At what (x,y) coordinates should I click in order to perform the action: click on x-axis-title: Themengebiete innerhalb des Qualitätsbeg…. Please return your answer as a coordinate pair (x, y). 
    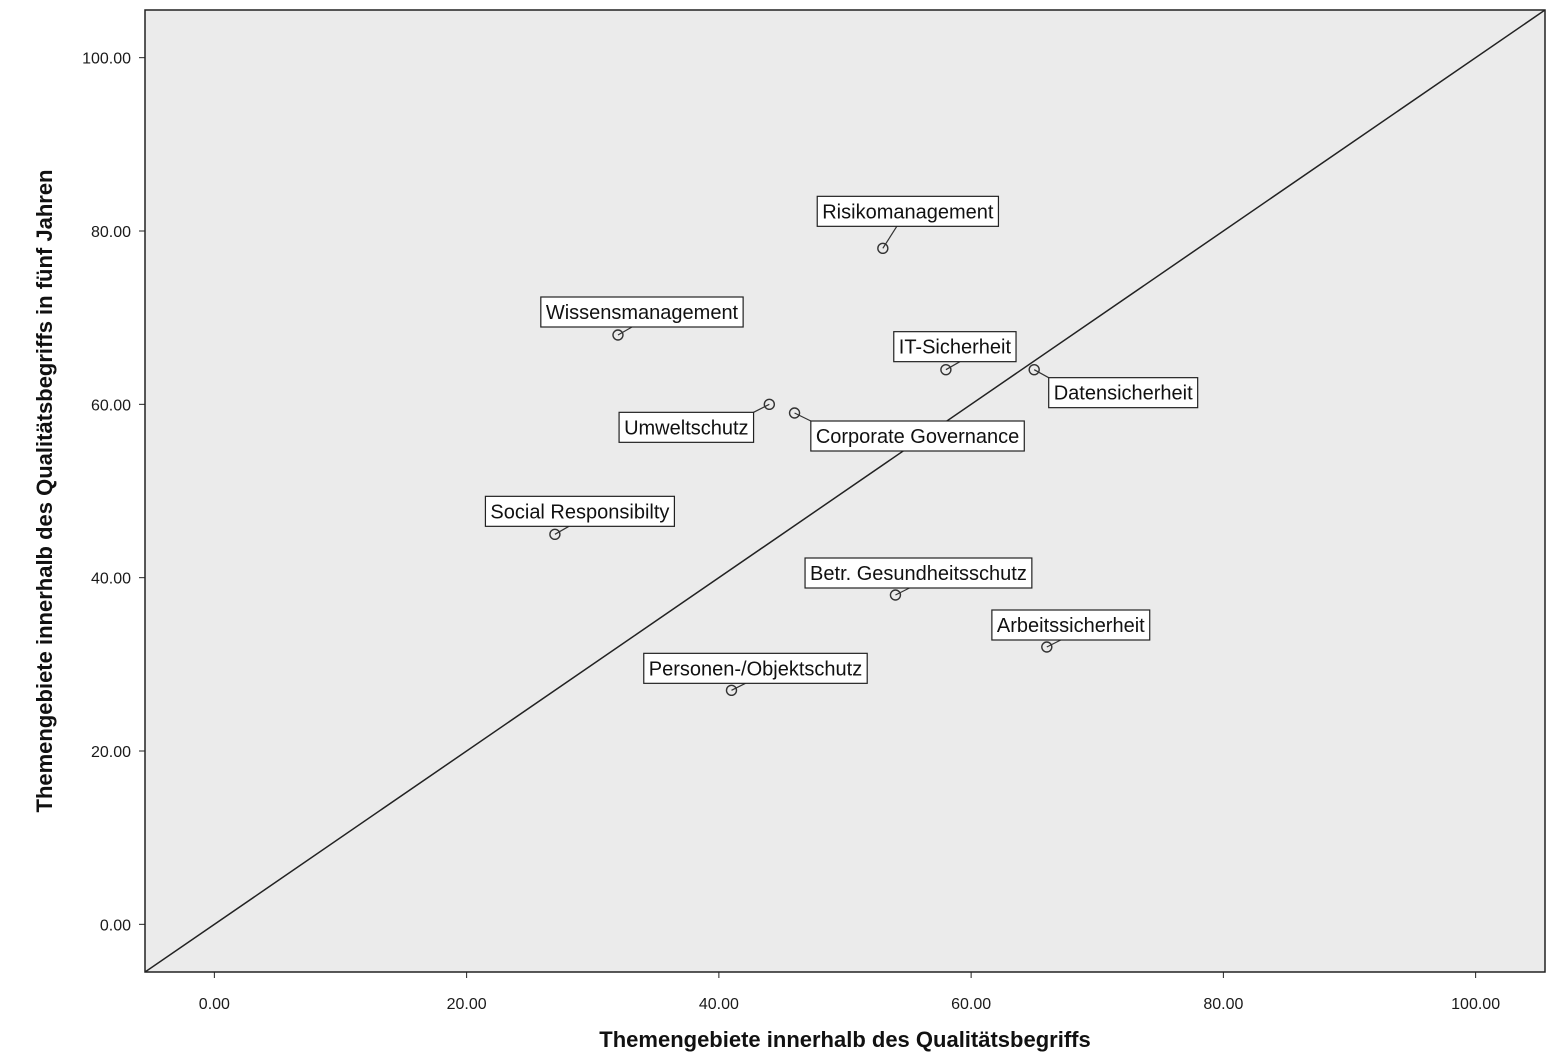
    Looking at the image, I should click on (844, 1039).